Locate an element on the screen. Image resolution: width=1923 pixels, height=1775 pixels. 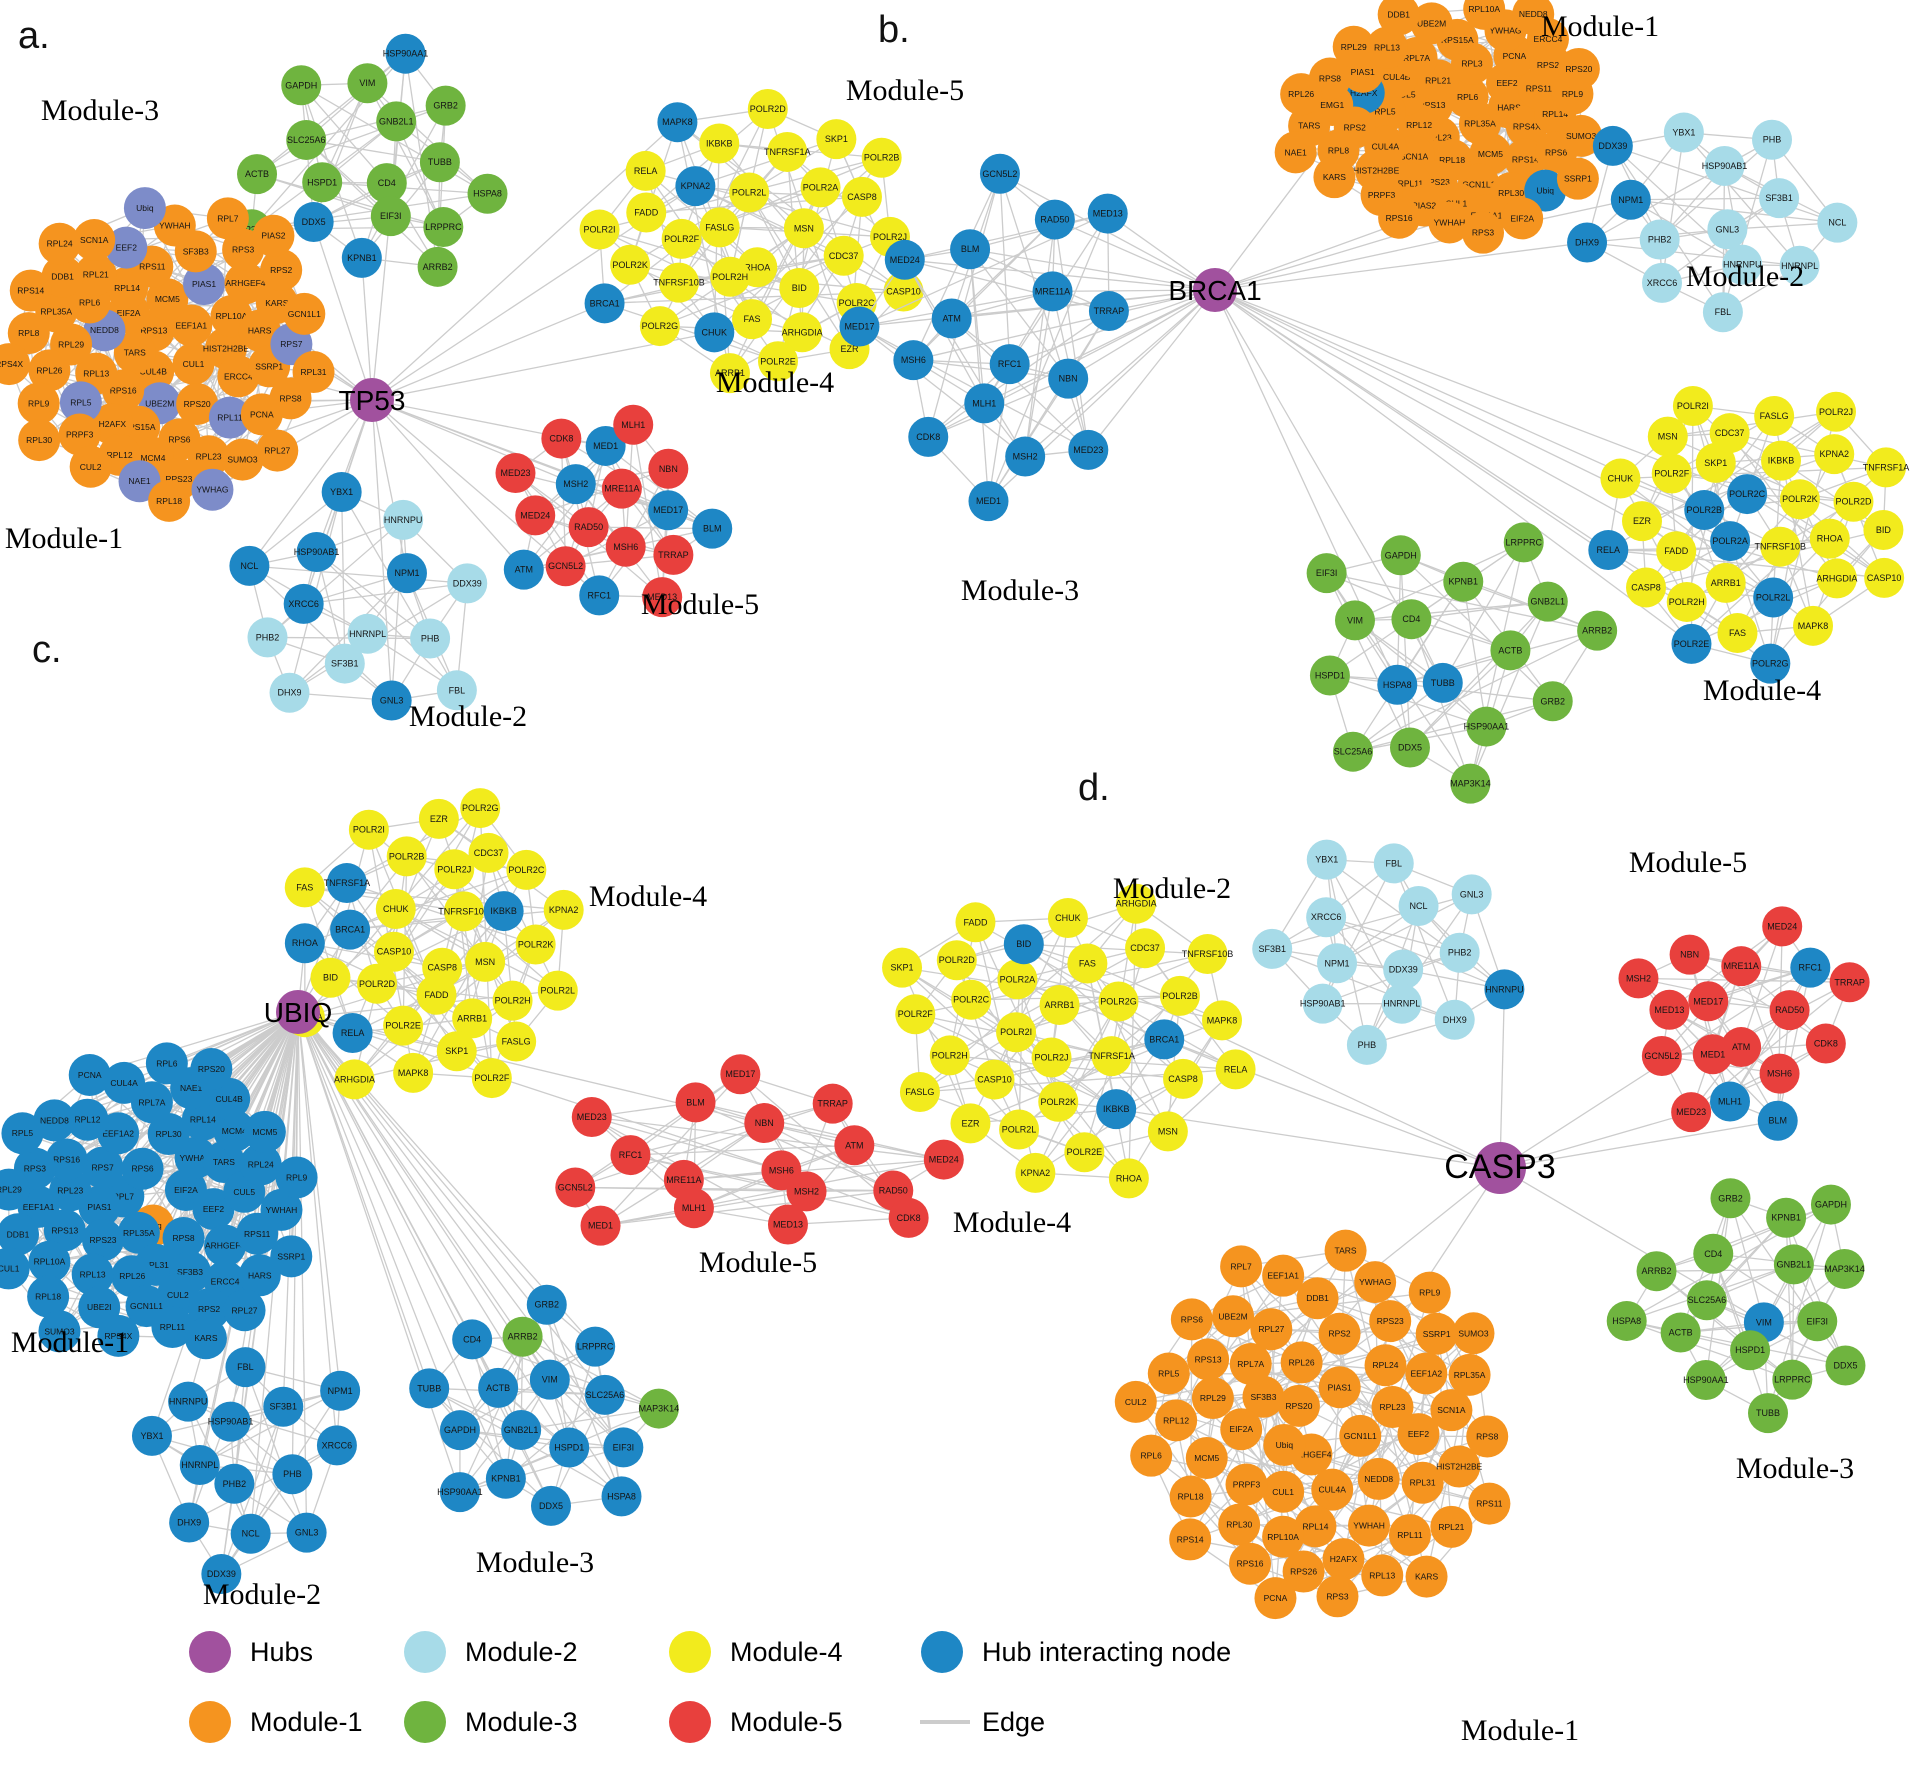
node-circle-TNFRSF1A is located at coordinates (1111, 1056).